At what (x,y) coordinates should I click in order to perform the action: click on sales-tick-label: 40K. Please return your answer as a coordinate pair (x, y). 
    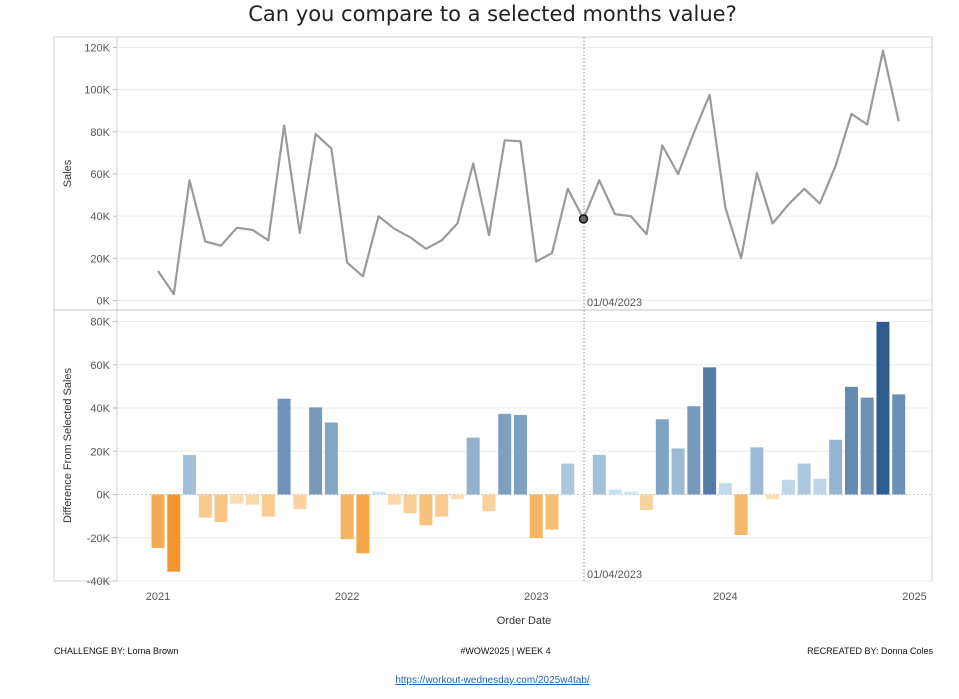
    Looking at the image, I should click on (100, 217).